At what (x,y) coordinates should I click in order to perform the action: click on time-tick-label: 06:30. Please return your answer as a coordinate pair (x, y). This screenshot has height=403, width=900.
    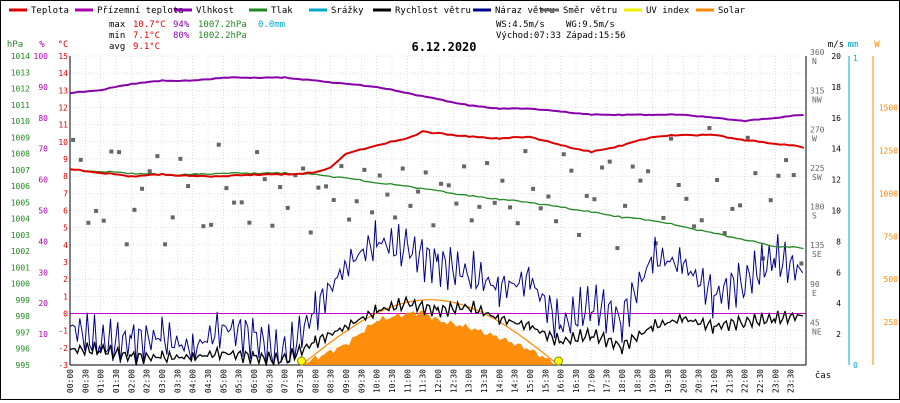
    Looking at the image, I should click on (269, 381).